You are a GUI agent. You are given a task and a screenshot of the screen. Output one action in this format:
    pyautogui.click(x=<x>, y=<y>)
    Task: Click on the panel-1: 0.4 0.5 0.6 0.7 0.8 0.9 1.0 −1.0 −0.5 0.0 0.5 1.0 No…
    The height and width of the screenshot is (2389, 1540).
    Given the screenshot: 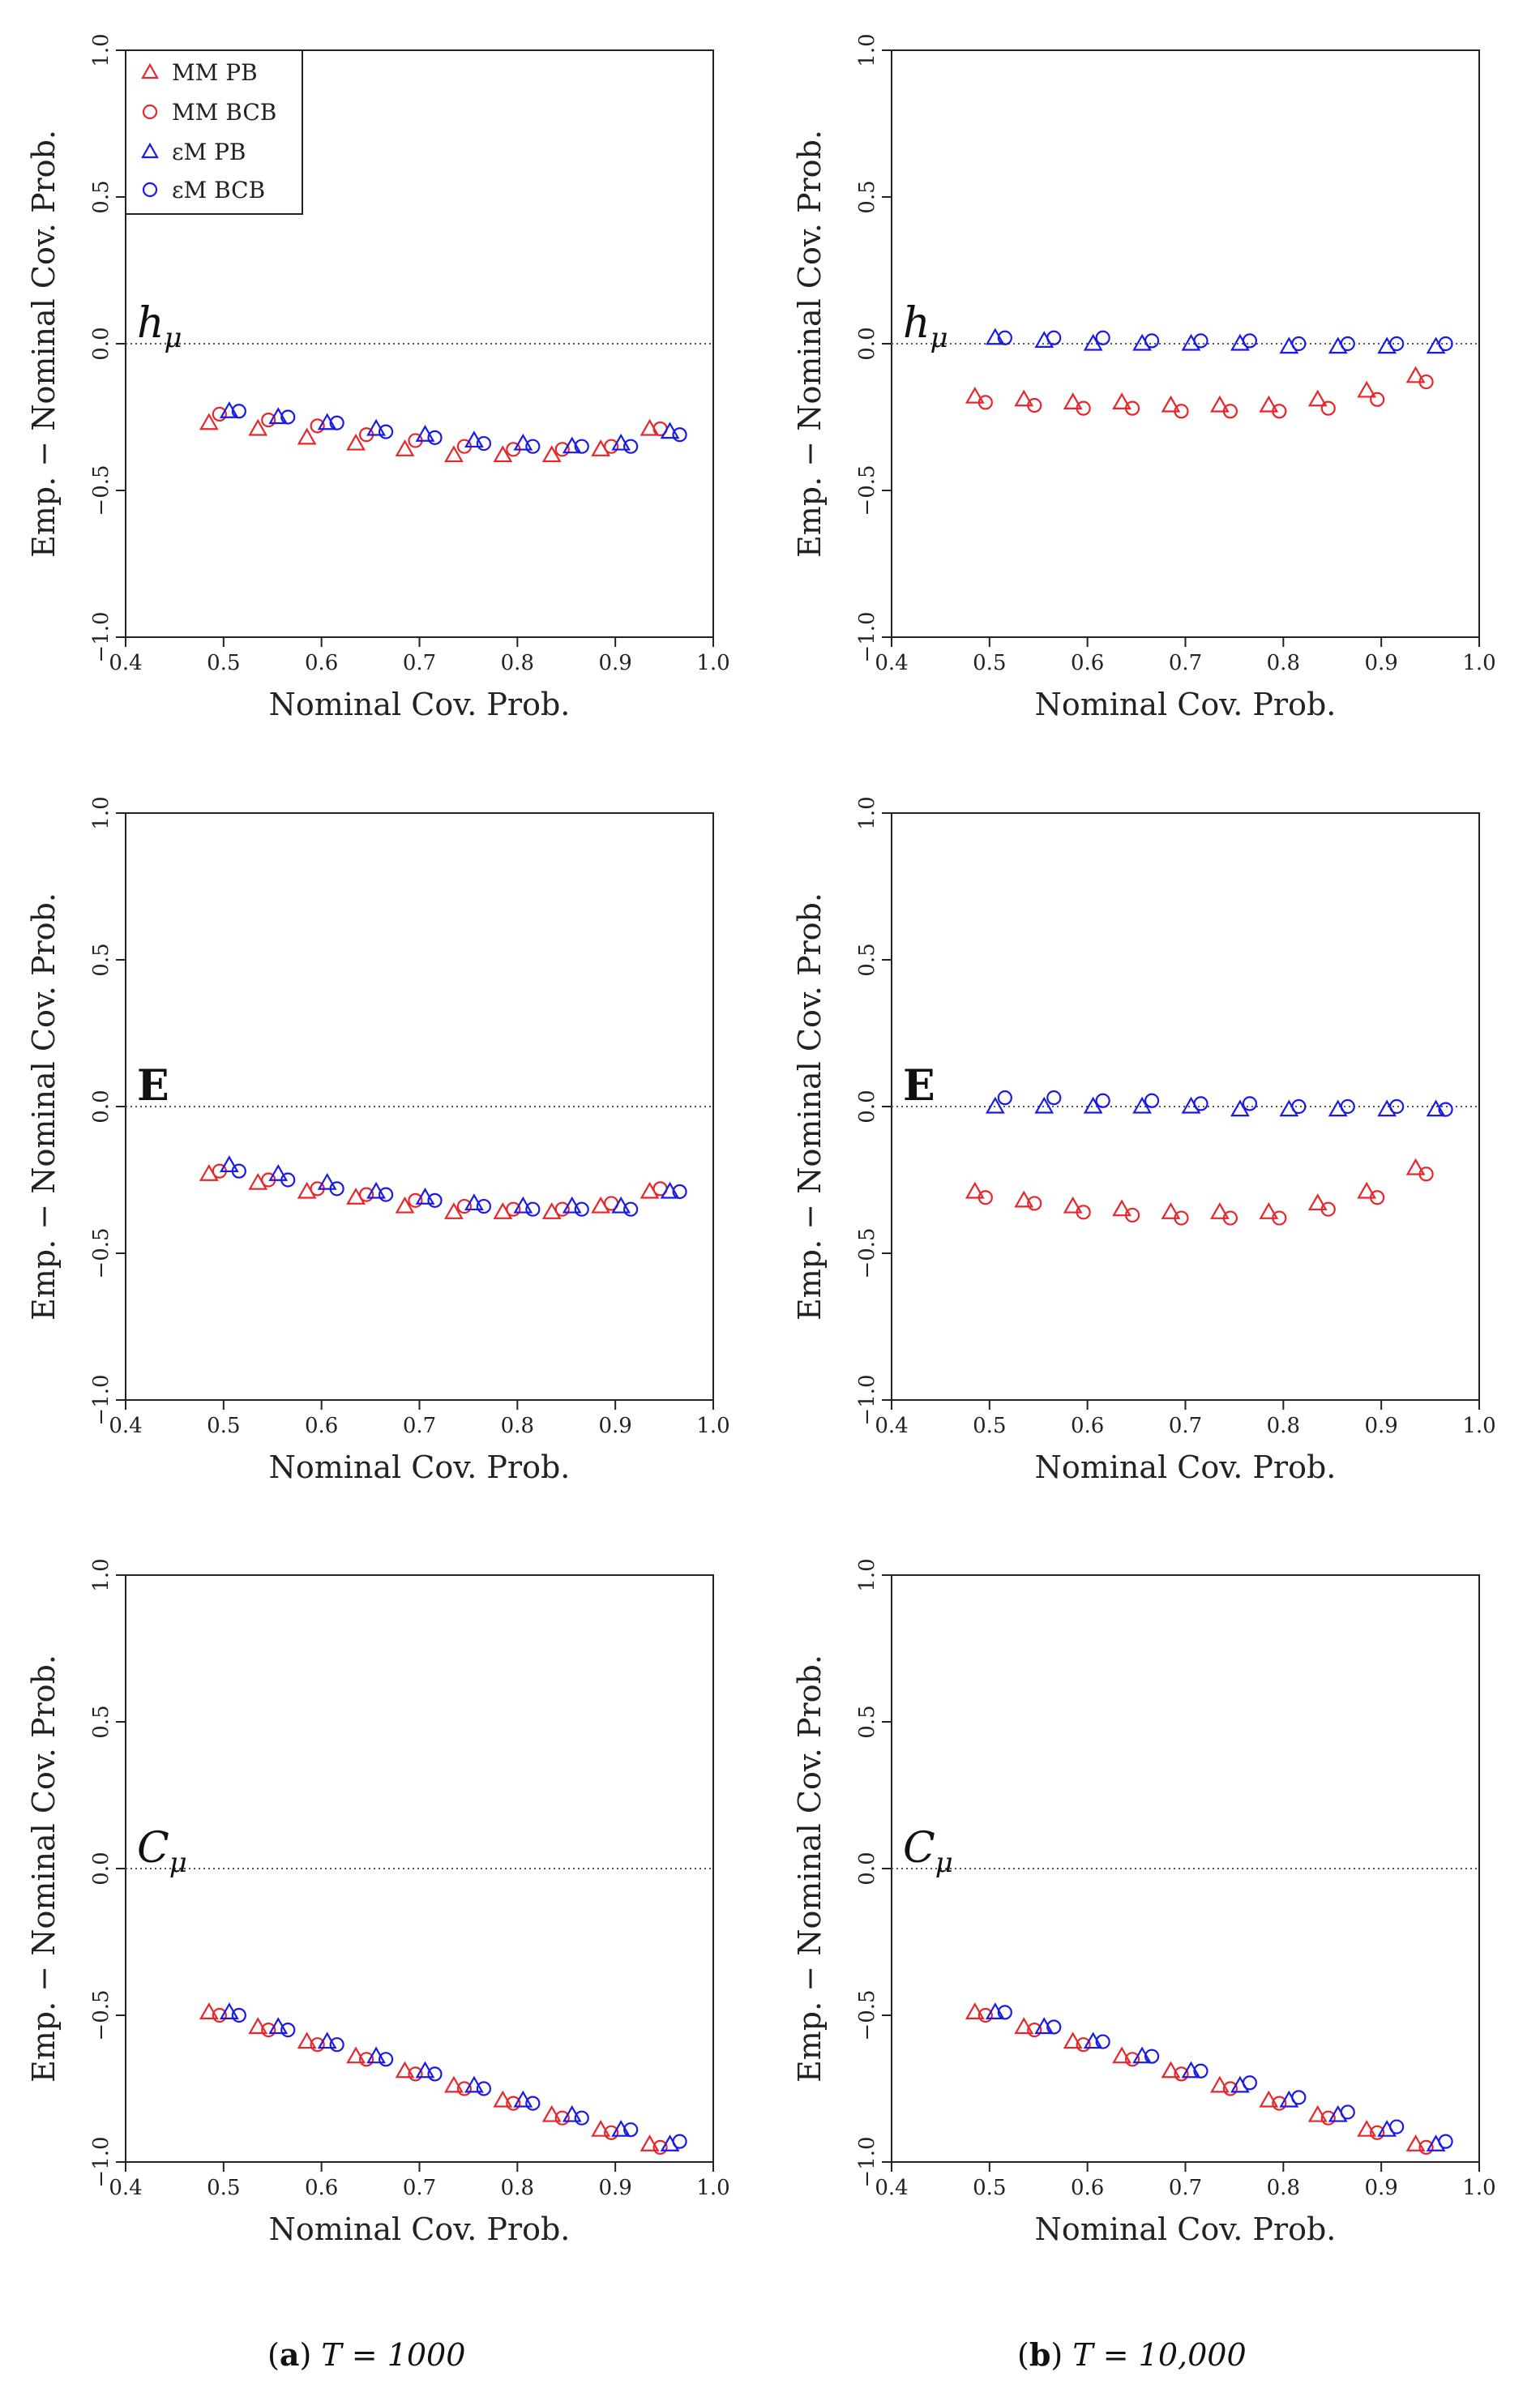 What is the action you would take?
    pyautogui.click(x=378, y=377)
    